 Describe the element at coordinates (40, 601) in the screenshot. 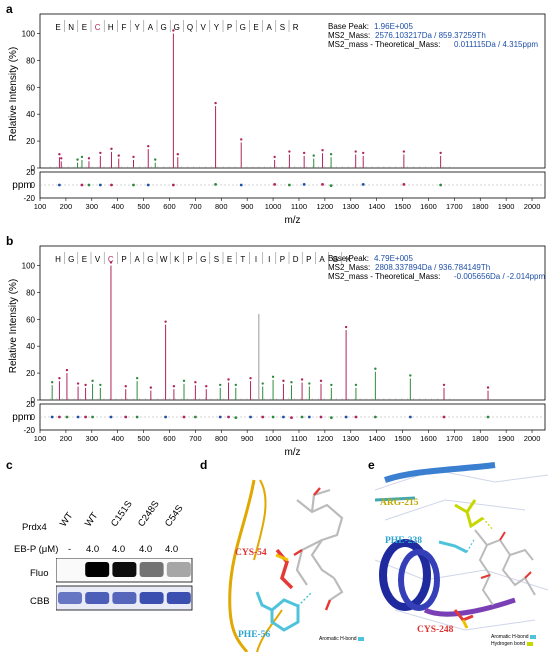

I see `cbb-label: CBB` at that location.